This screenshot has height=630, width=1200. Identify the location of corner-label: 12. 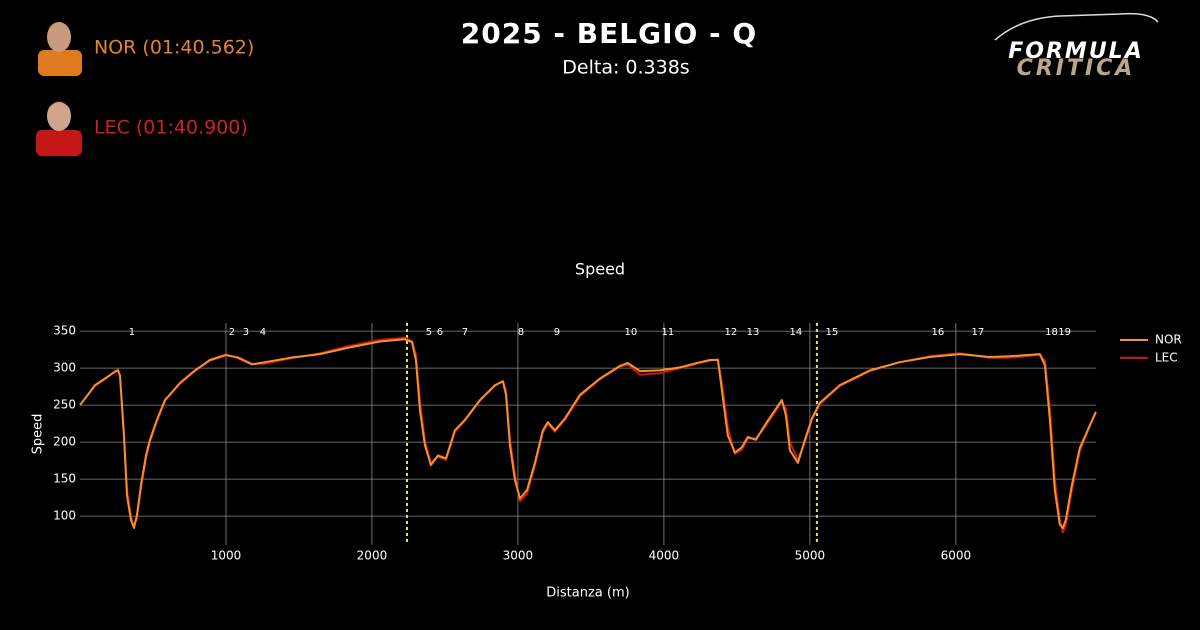
(731, 332).